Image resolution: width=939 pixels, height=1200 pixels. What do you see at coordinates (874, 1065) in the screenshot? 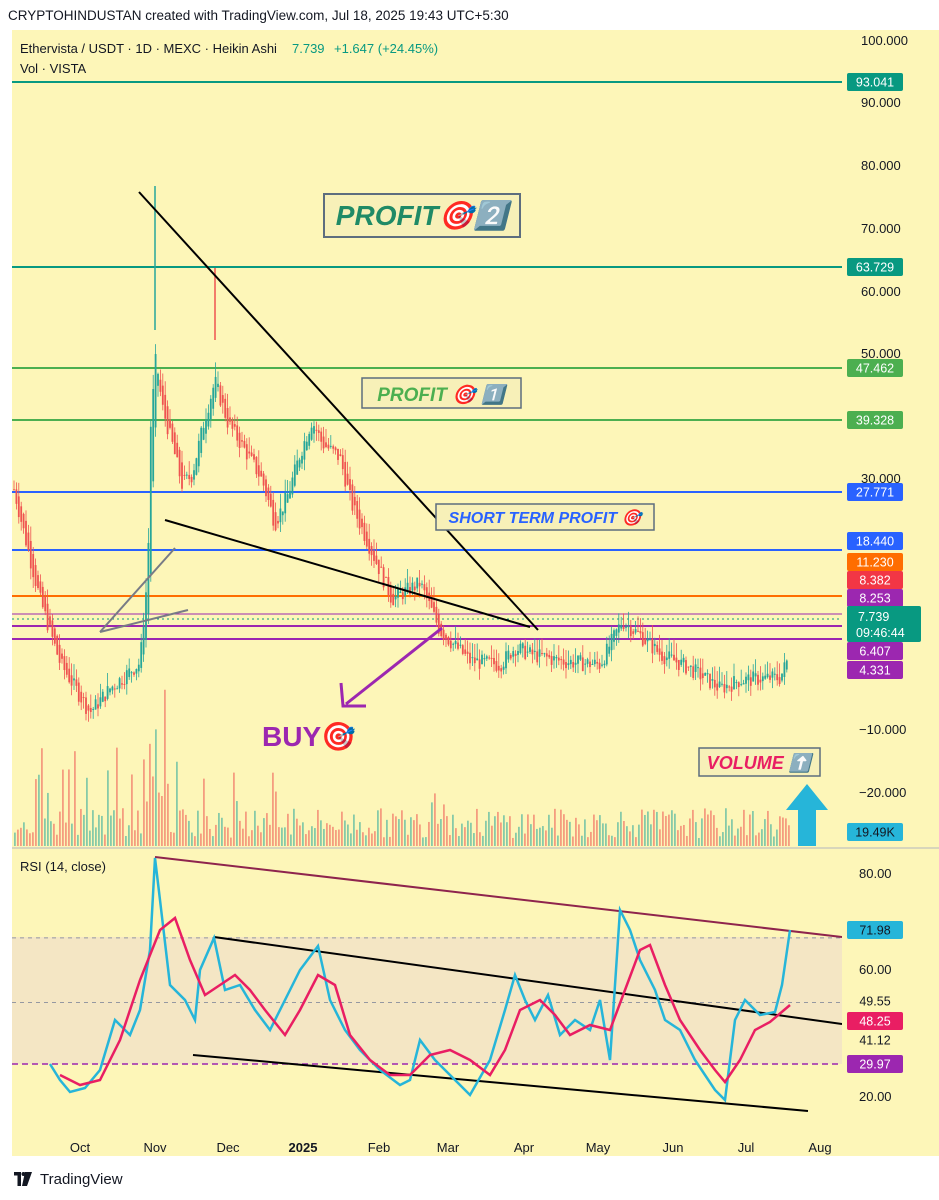
I see `rsi-level-badge-2: 29.97` at bounding box center [874, 1065].